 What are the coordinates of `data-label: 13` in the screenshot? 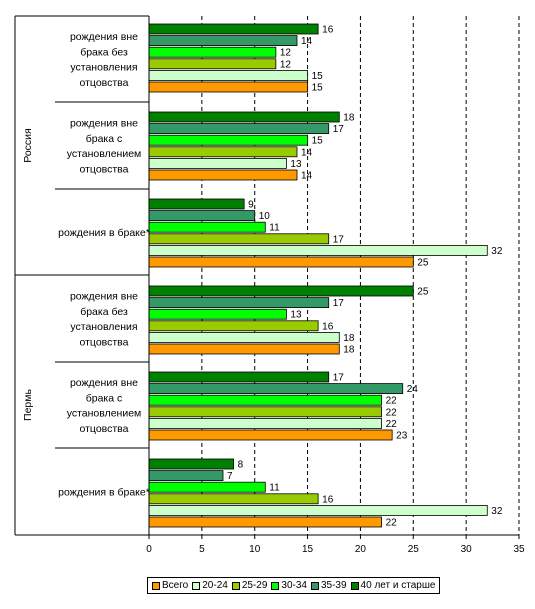 It's located at (296, 315).